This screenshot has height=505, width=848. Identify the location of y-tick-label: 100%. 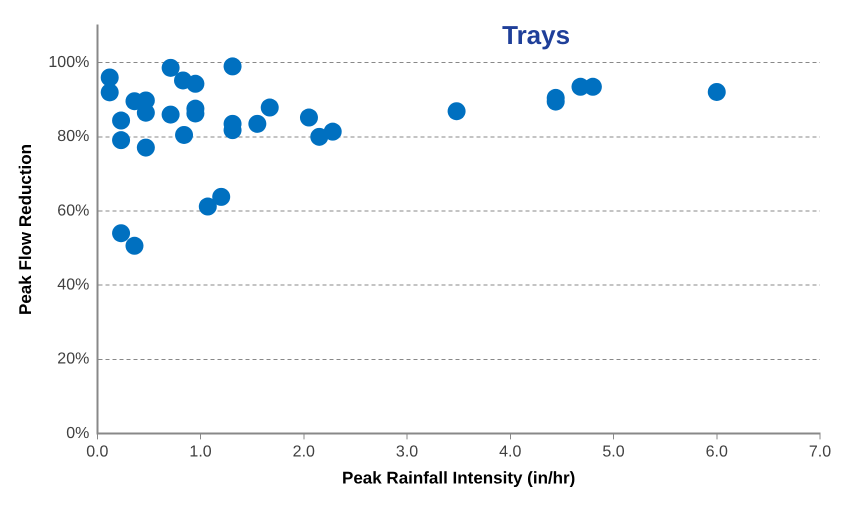
(69, 63).